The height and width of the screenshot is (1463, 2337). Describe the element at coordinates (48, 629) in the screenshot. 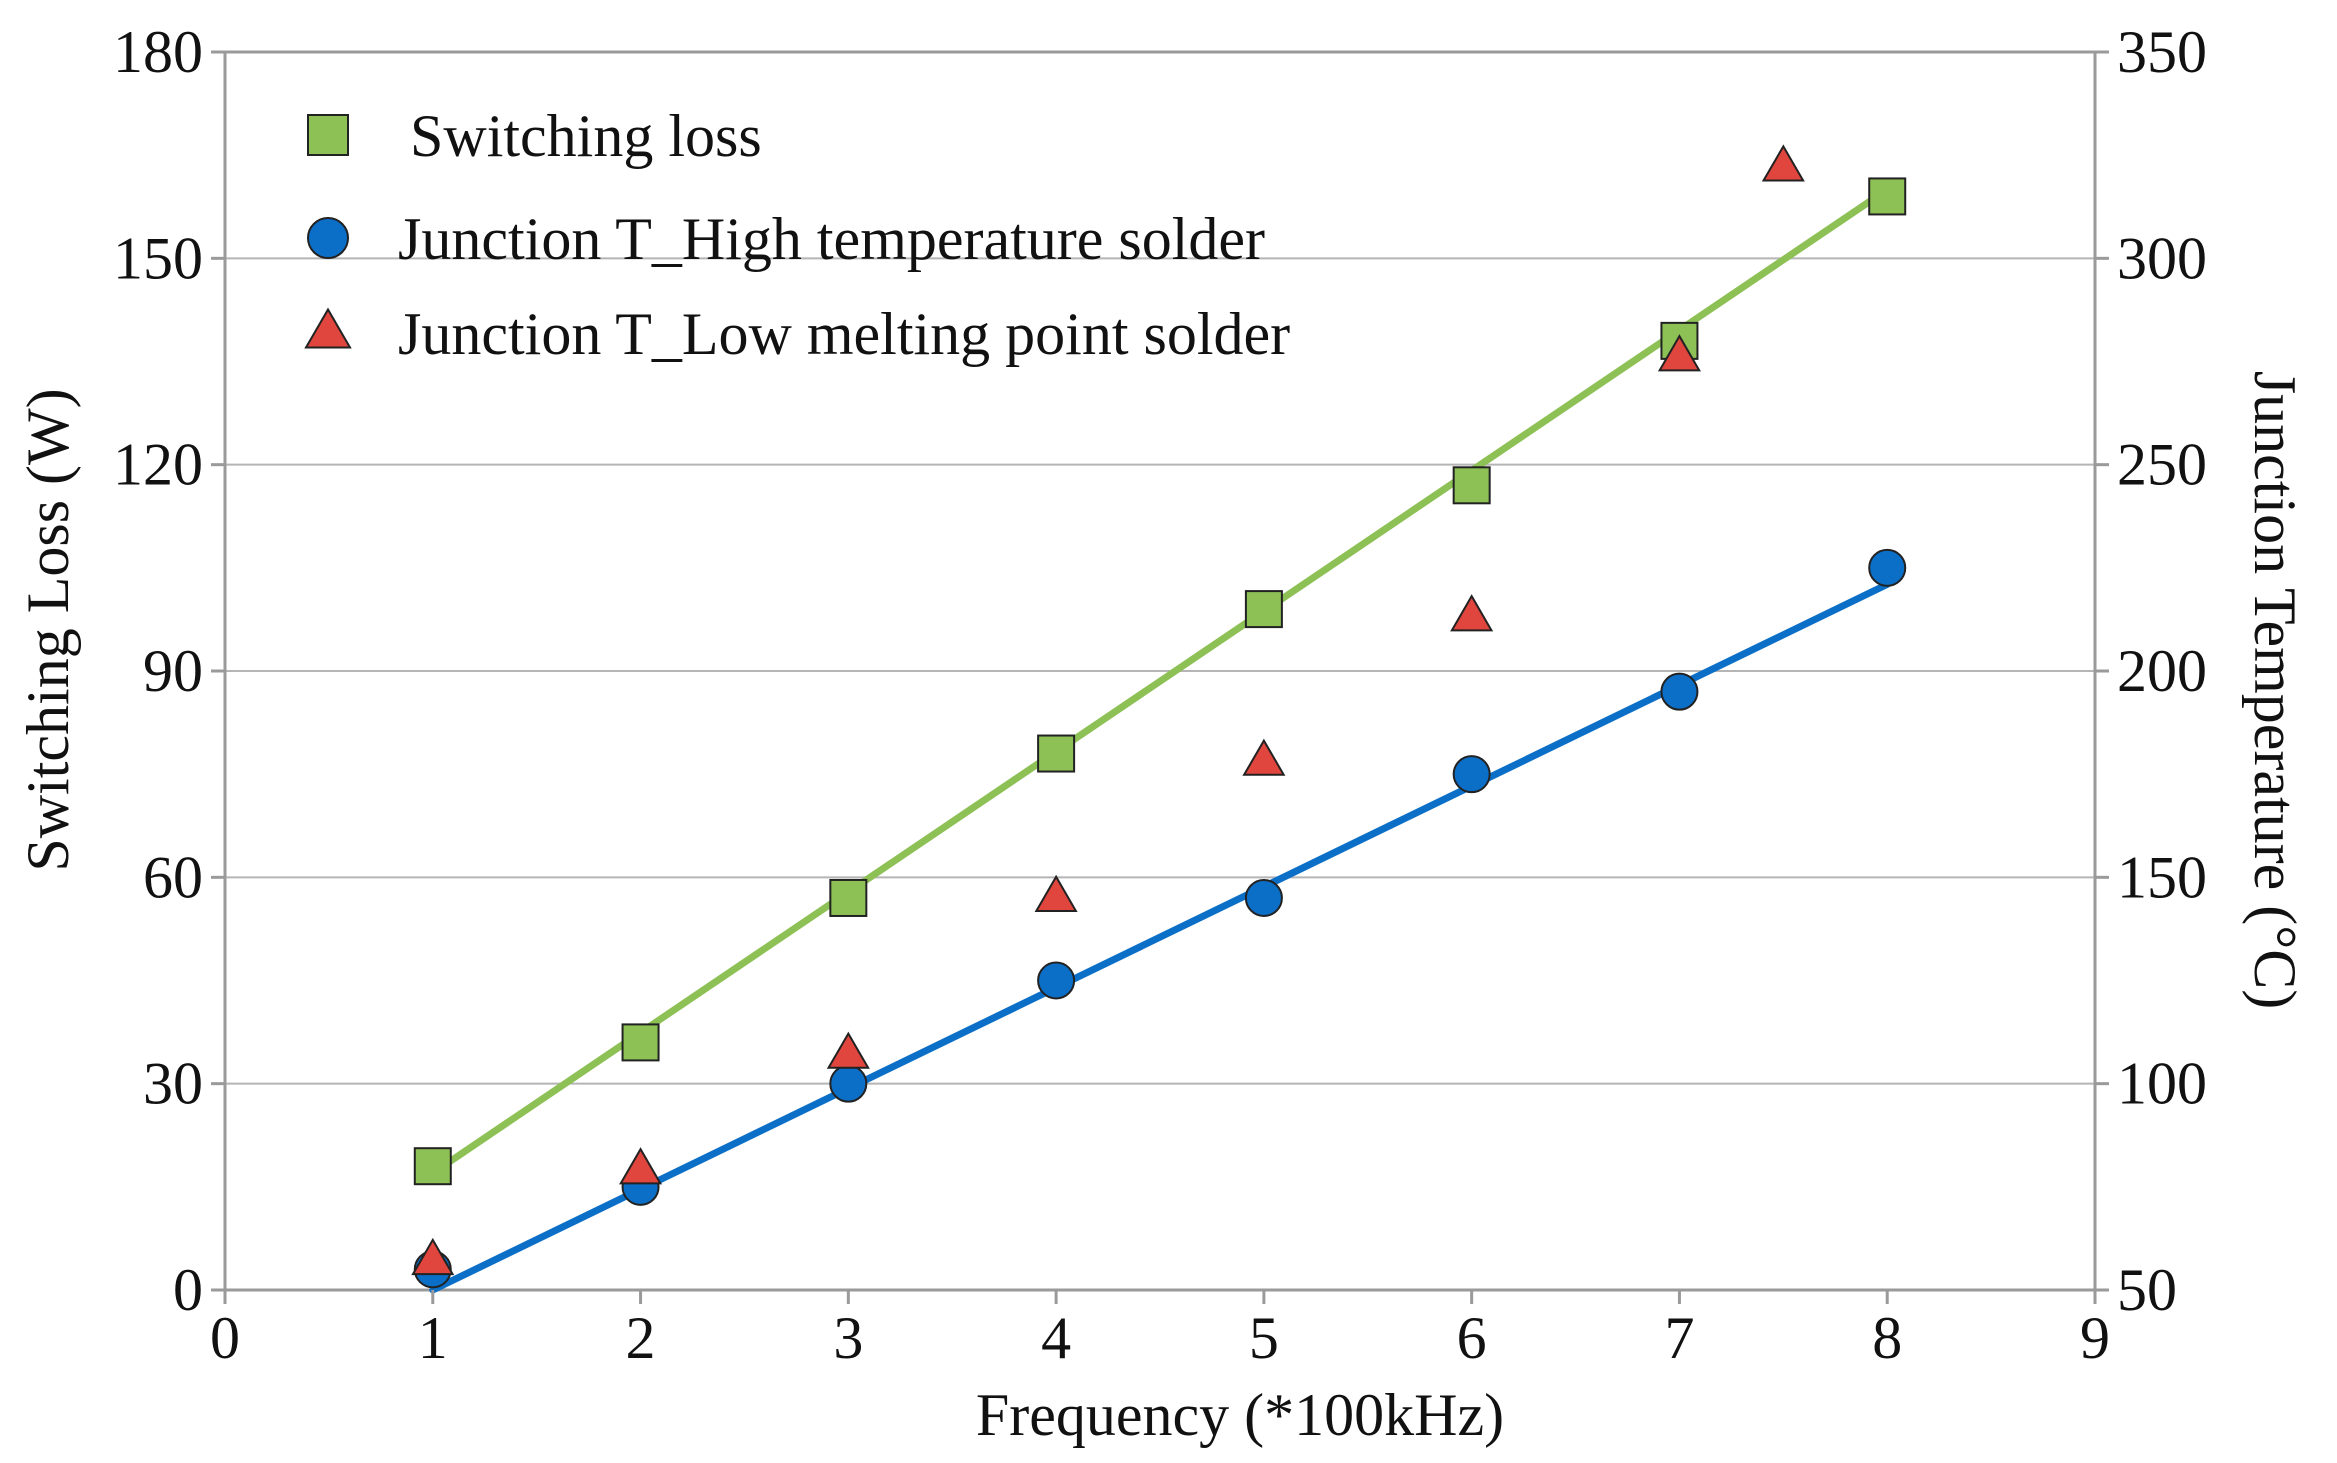

I see `y-axis-title: Switching Loss (W)` at that location.